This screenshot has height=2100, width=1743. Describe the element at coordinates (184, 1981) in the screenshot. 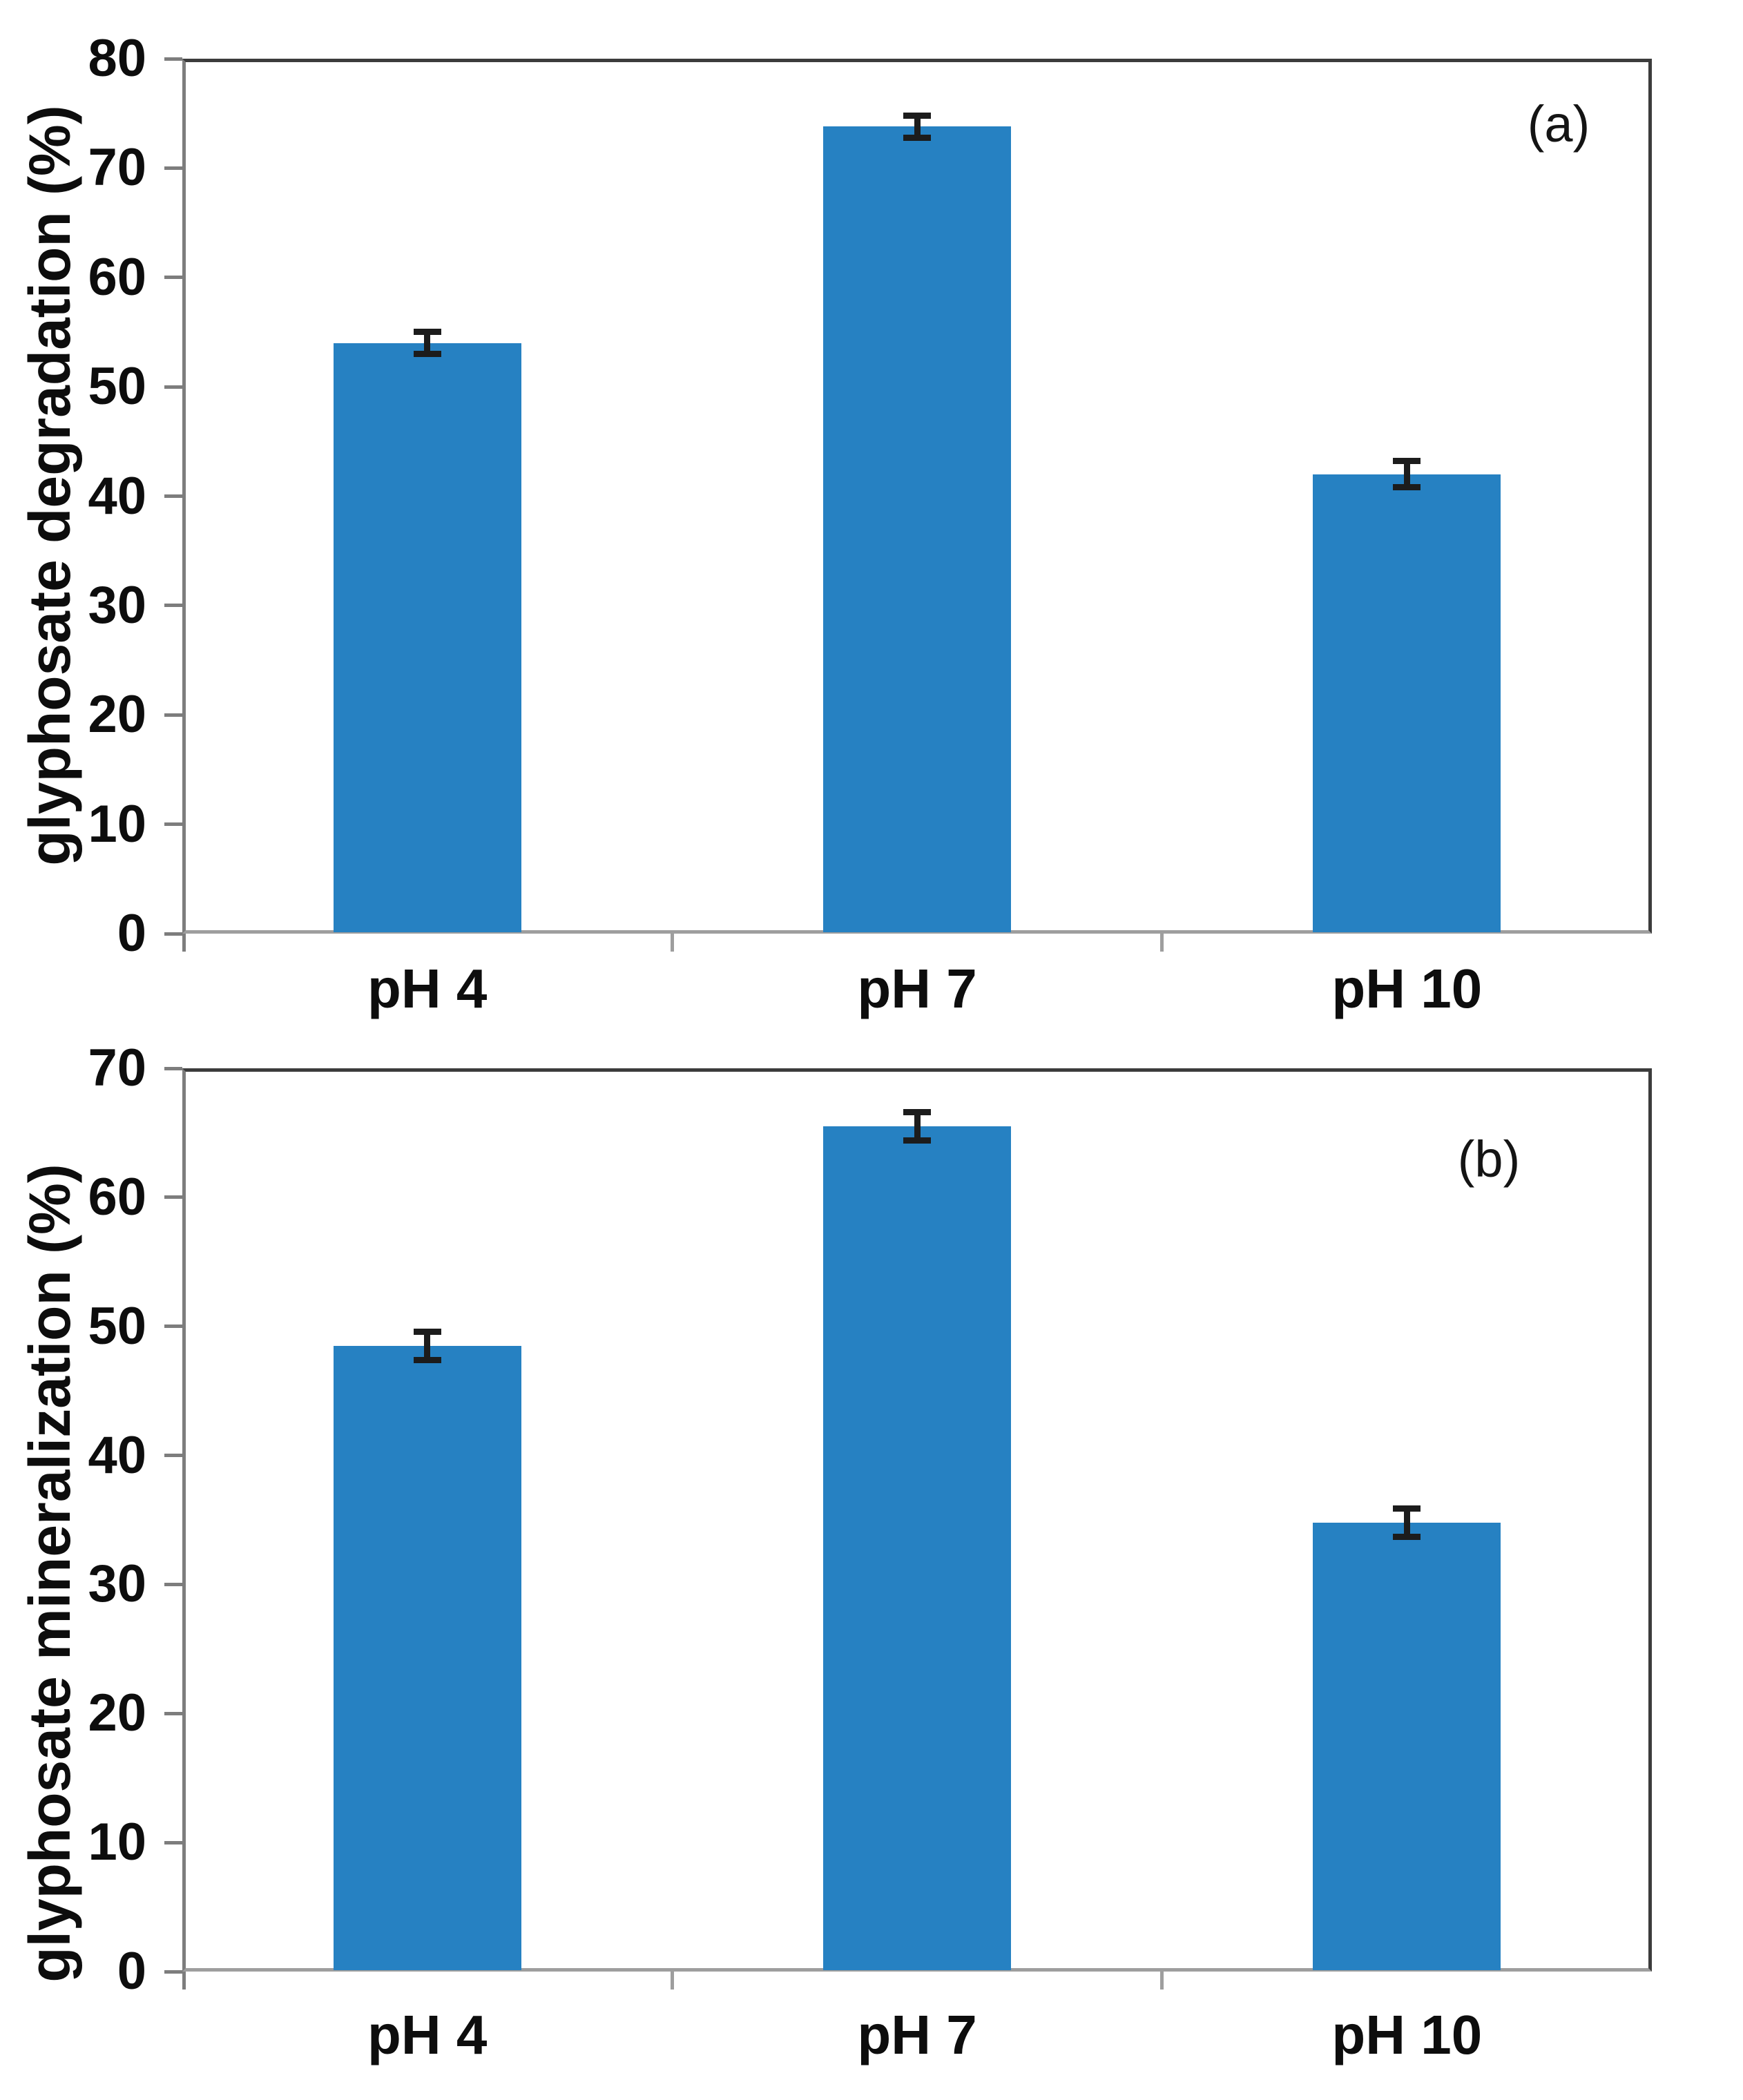

I see `y-axis-stub-b` at that location.